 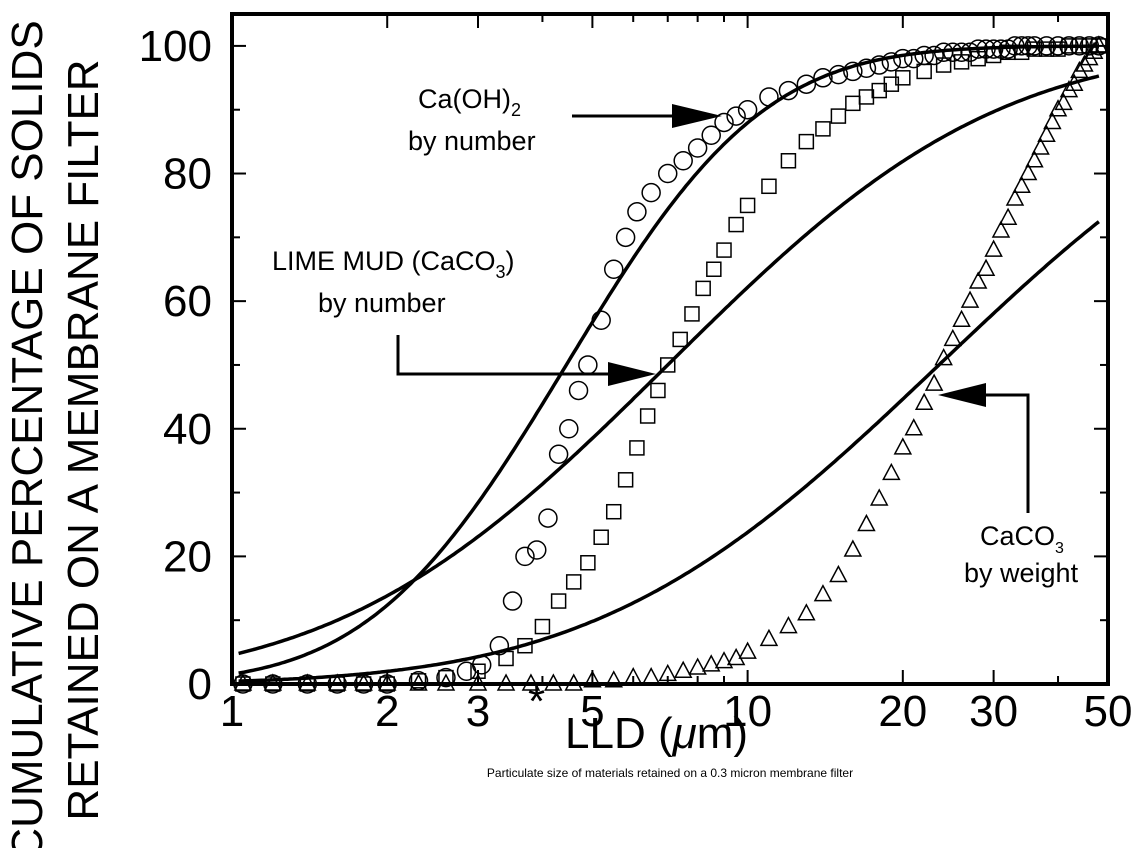 What do you see at coordinates (962, 395) in the screenshot?
I see `arrow-caco3-head` at bounding box center [962, 395].